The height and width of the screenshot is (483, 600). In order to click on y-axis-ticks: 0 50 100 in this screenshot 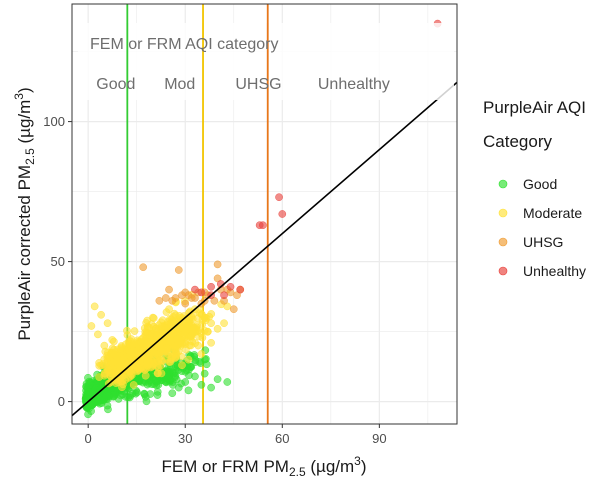, I will do `click(57, 261)`.